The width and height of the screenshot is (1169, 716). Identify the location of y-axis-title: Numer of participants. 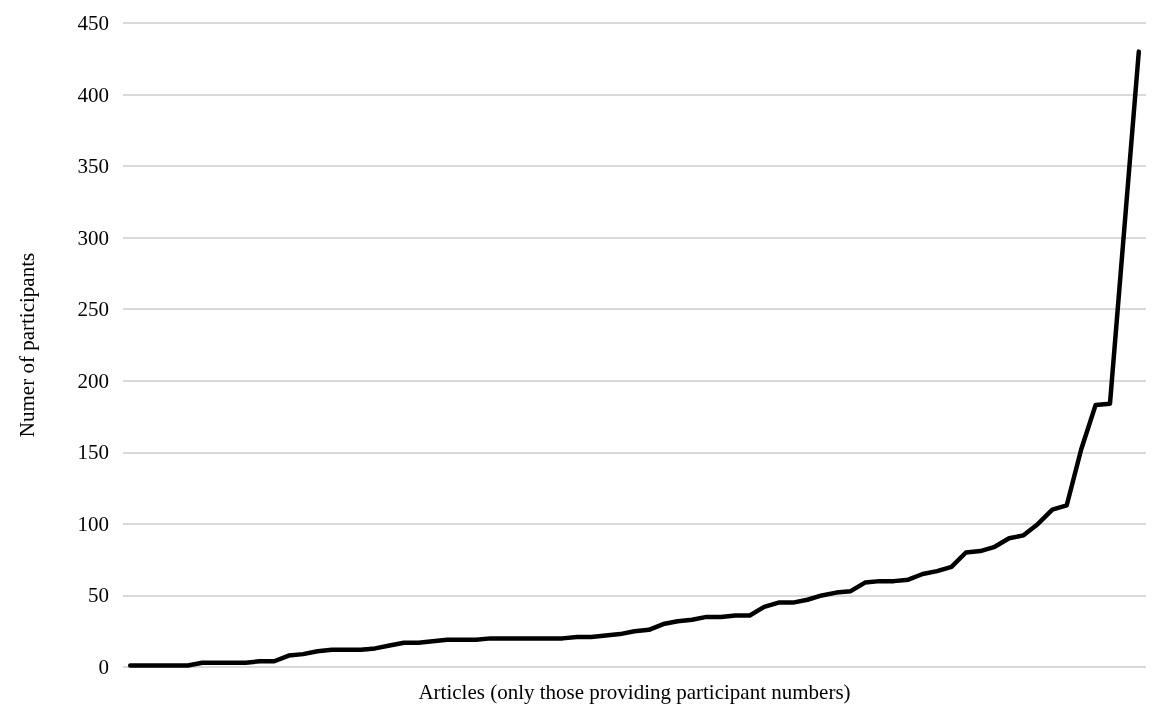
(26, 345).